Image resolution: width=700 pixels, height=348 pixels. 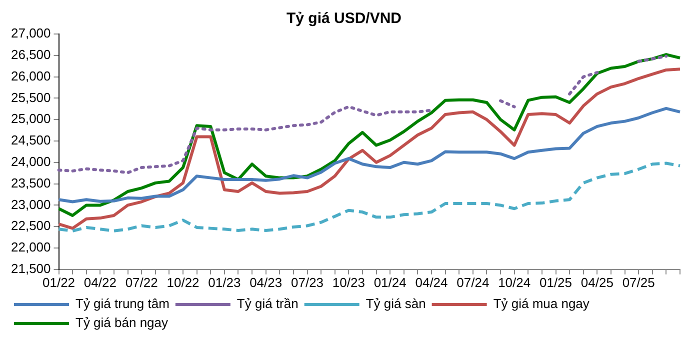 What do you see at coordinates (266, 282) in the screenshot?
I see `x-tick-label: 04/23` at bounding box center [266, 282].